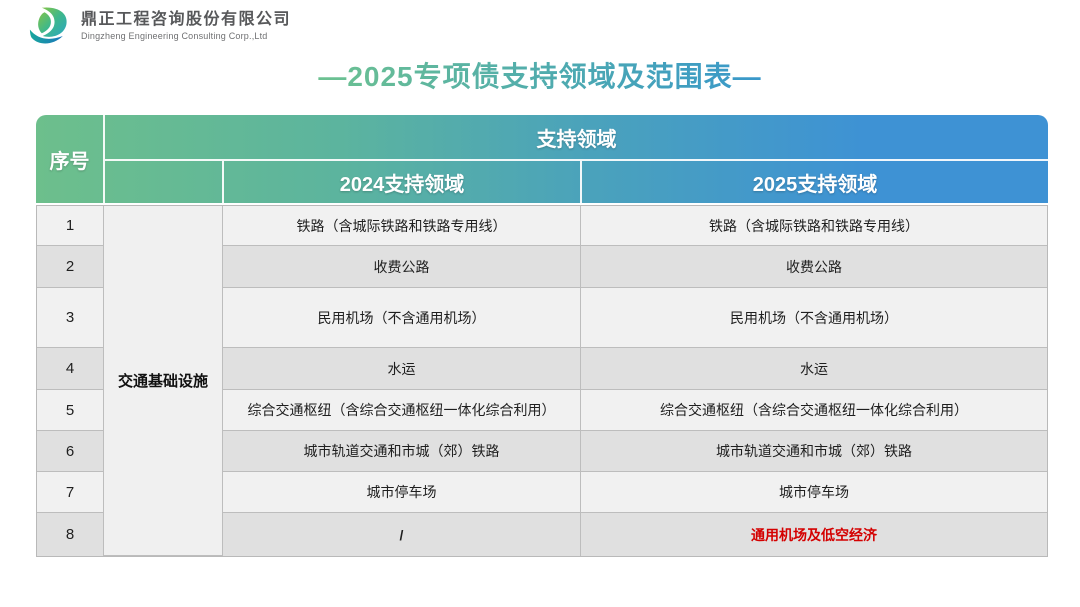  Describe the element at coordinates (70, 534) in the screenshot. I see `serial-cell: 8` at that location.